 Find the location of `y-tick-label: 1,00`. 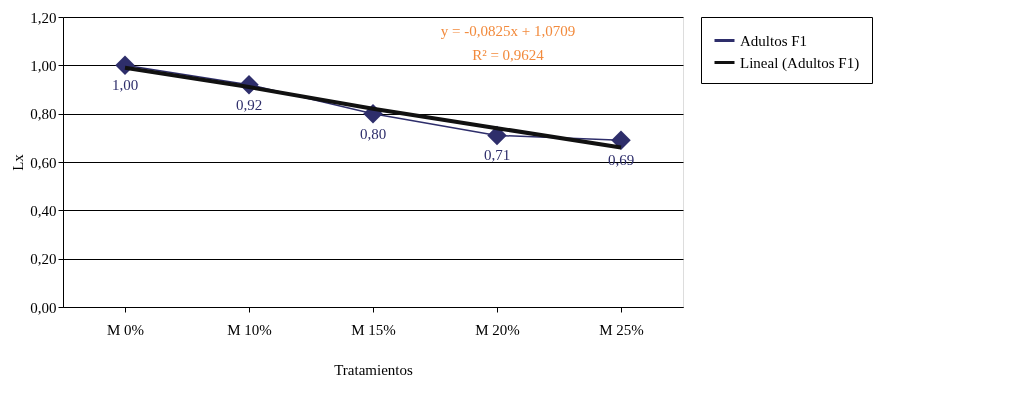

y-tick-label: 1,00 is located at coordinates (43, 65).